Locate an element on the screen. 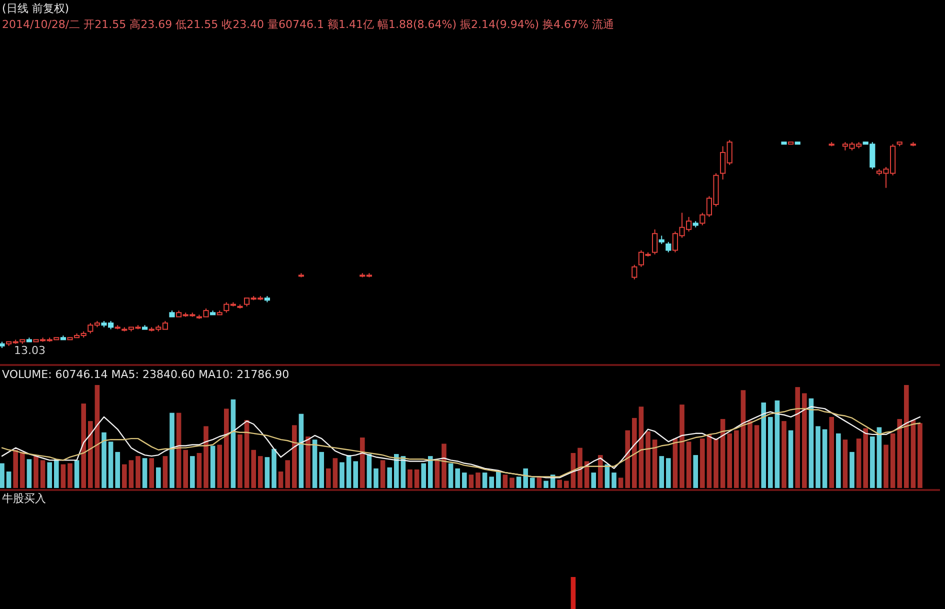  chart-subtitle: 2014/10/28/二 开21.55 高23.69 低21.55 收23.40 量60746.1 额1.41亿 幅1.88(8.64%) 振2.14(9.94%) 换4.67% 流通 is located at coordinates (308, 24).